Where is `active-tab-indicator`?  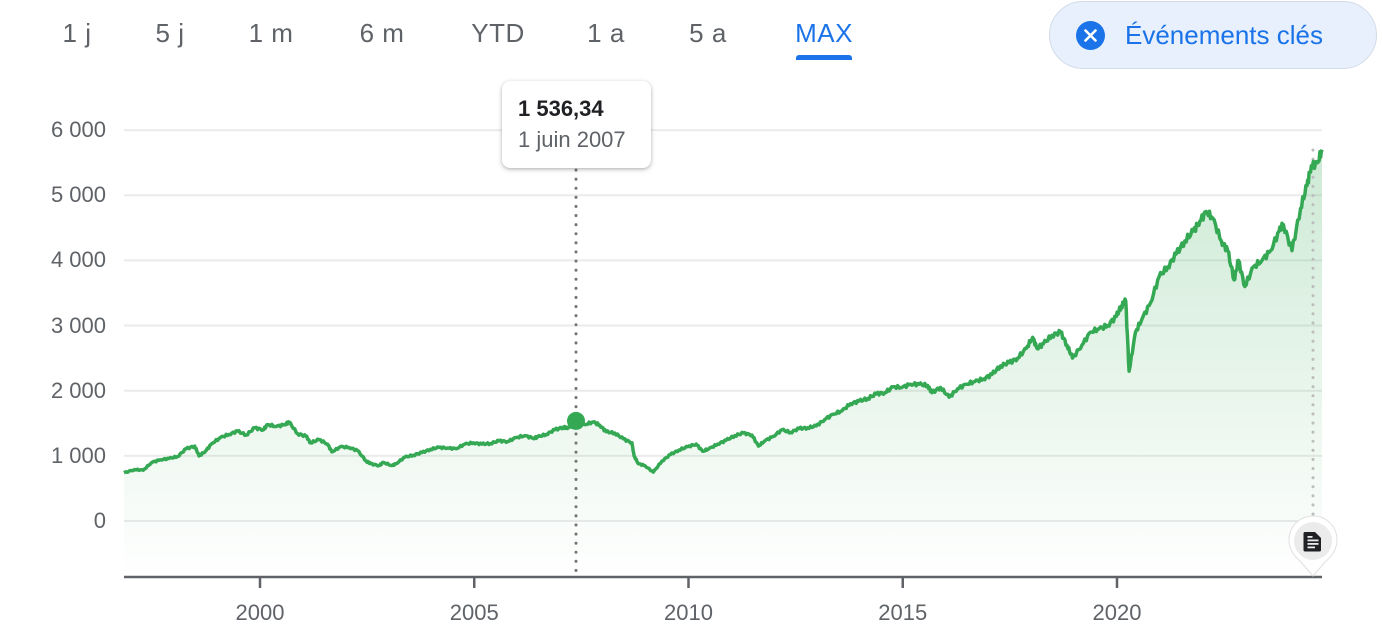
active-tab-indicator is located at coordinates (824, 57).